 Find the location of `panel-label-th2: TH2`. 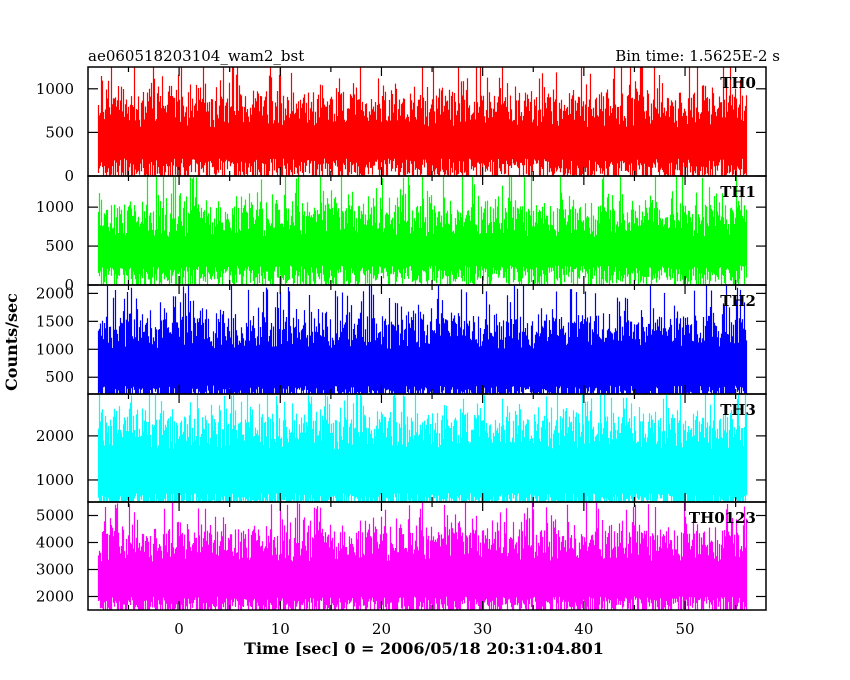

panel-label-th2: TH2 is located at coordinates (738, 301).